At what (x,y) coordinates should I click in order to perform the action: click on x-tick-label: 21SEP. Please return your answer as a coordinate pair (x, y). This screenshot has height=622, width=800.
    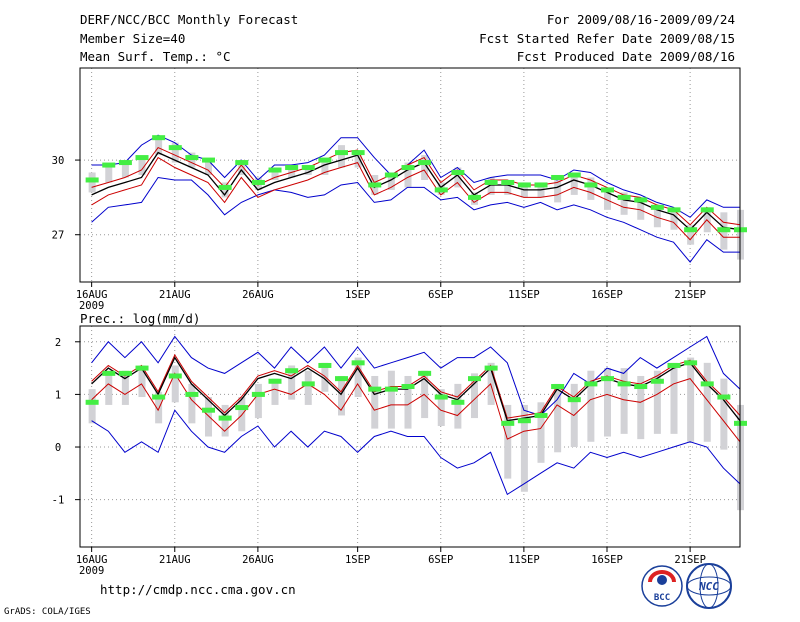
    Looking at the image, I should click on (690, 560).